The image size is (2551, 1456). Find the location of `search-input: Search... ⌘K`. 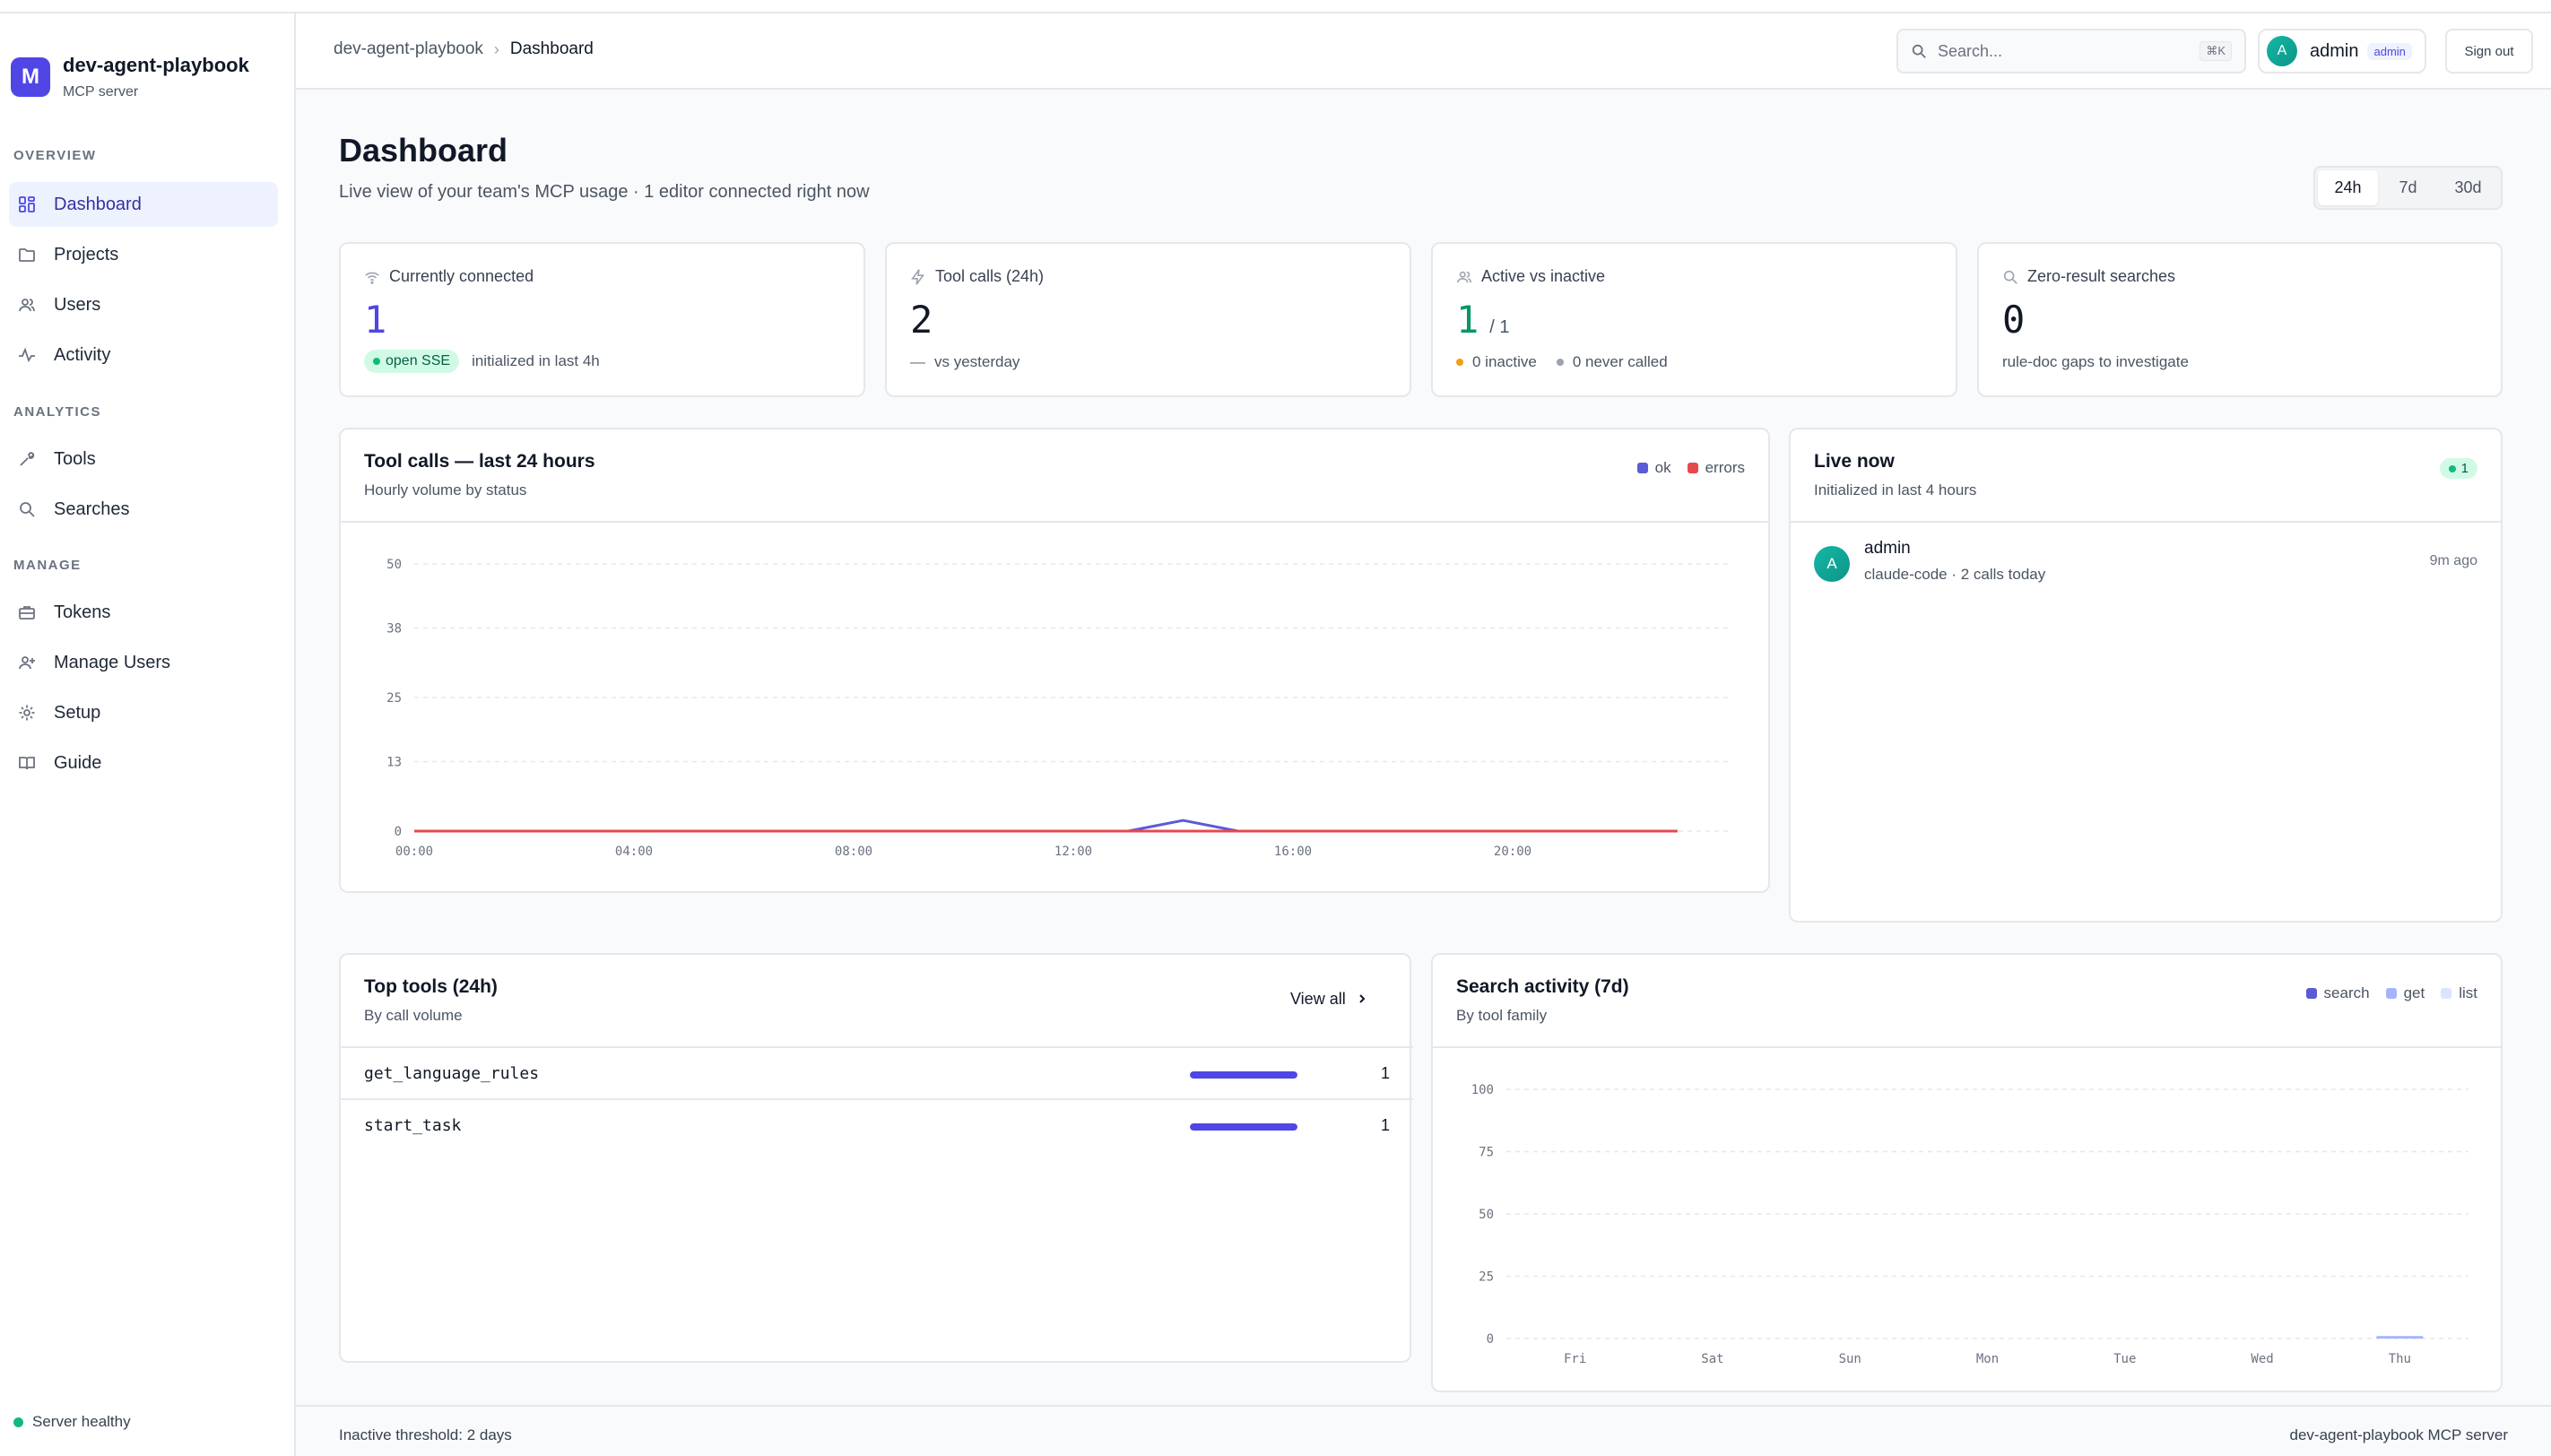

search-input: Search... ⌘K is located at coordinates (2071, 51).